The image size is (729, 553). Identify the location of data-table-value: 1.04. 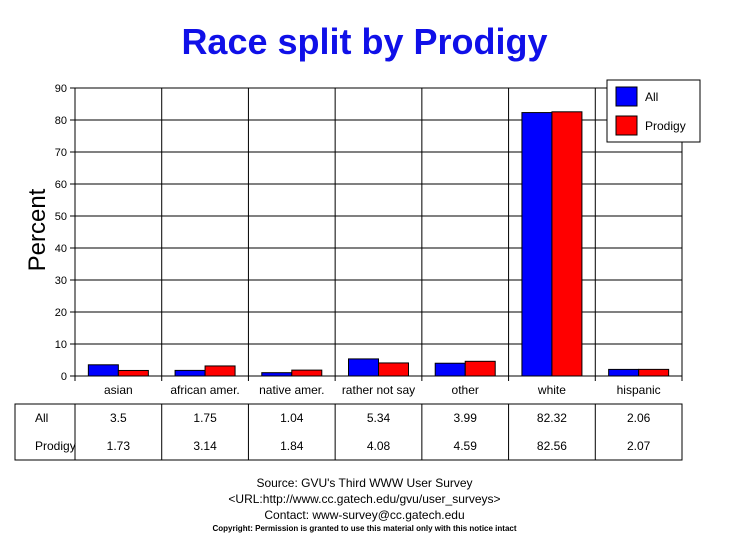
(292, 418).